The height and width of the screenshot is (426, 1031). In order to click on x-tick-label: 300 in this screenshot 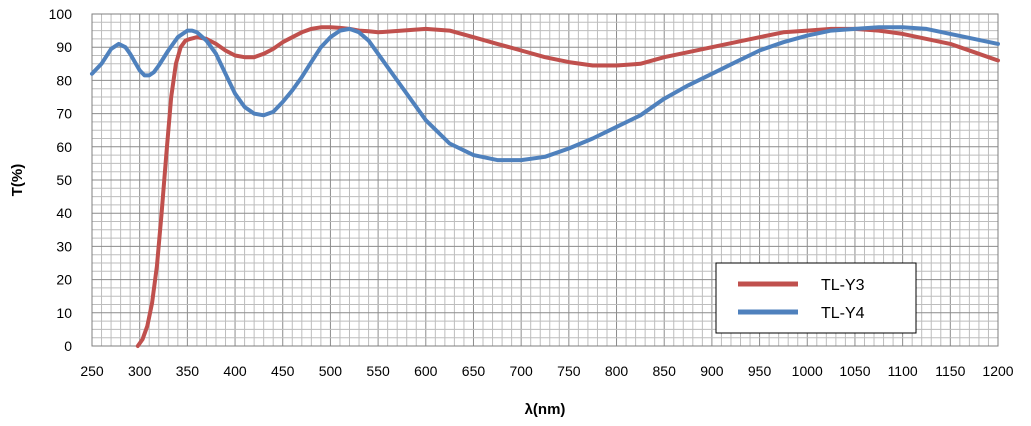, I will do `click(140, 371)`.